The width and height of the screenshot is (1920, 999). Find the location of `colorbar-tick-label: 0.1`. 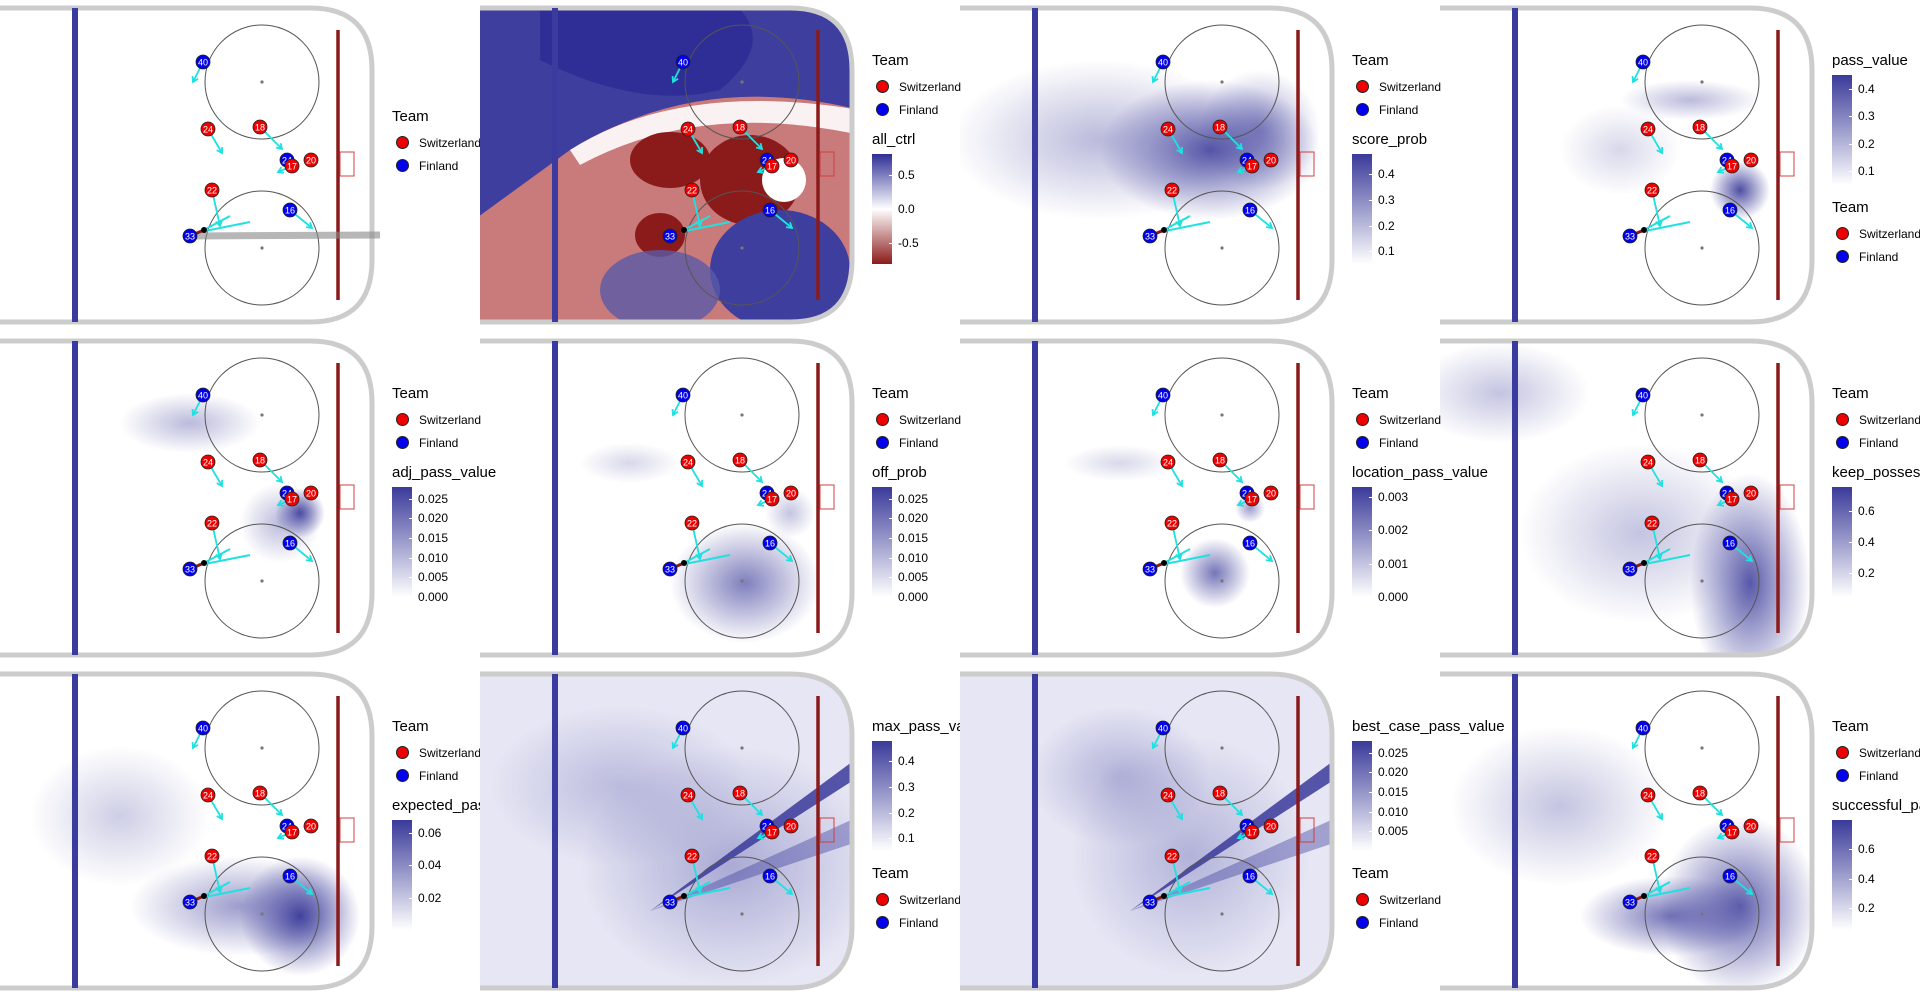

colorbar-tick-label: 0.1 is located at coordinates (1386, 251).